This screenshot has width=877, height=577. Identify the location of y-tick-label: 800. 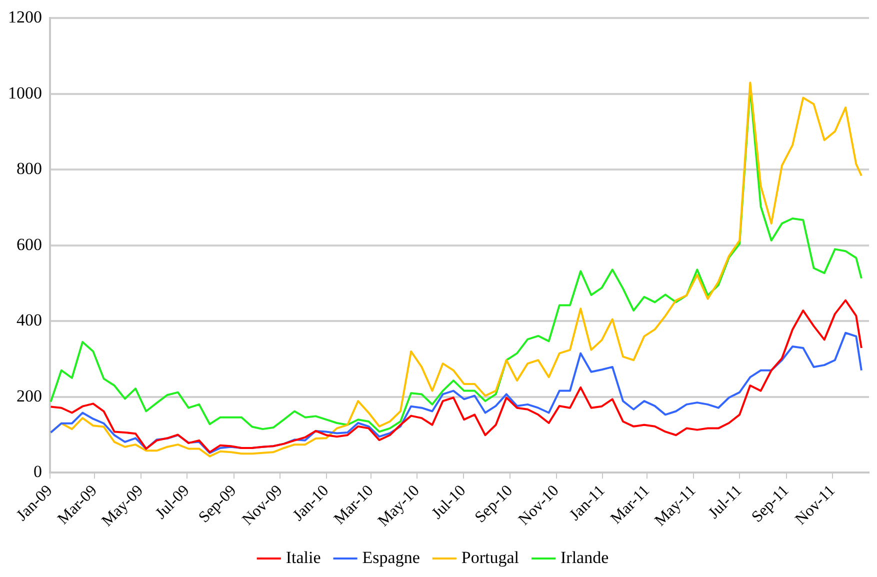
(29, 168).